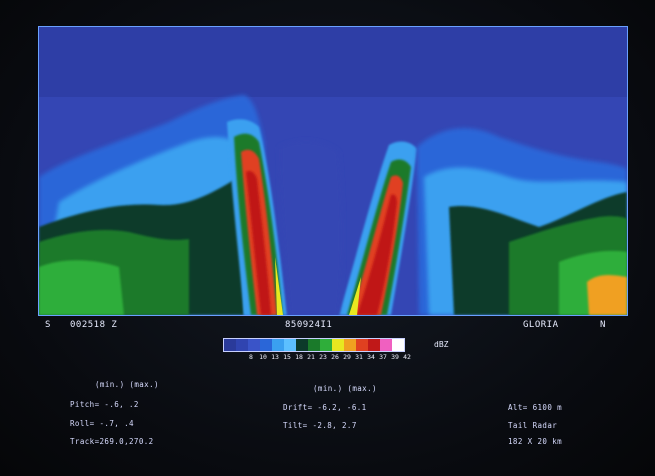 Image resolution: width=655 pixels, height=476 pixels. What do you see at coordinates (299, 357) in the screenshot?
I see `scale-tick-label: 18` at bounding box center [299, 357].